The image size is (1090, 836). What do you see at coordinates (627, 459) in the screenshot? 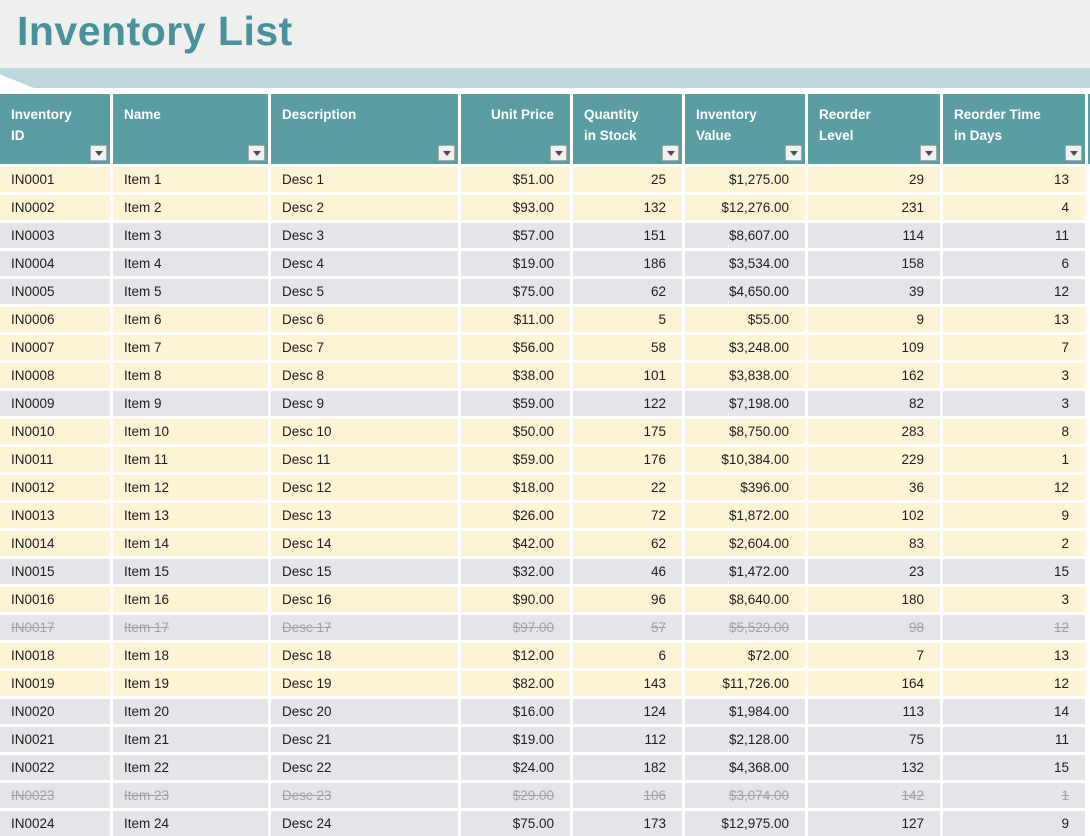
I see `cell-quantity-in-stock: 176` at bounding box center [627, 459].